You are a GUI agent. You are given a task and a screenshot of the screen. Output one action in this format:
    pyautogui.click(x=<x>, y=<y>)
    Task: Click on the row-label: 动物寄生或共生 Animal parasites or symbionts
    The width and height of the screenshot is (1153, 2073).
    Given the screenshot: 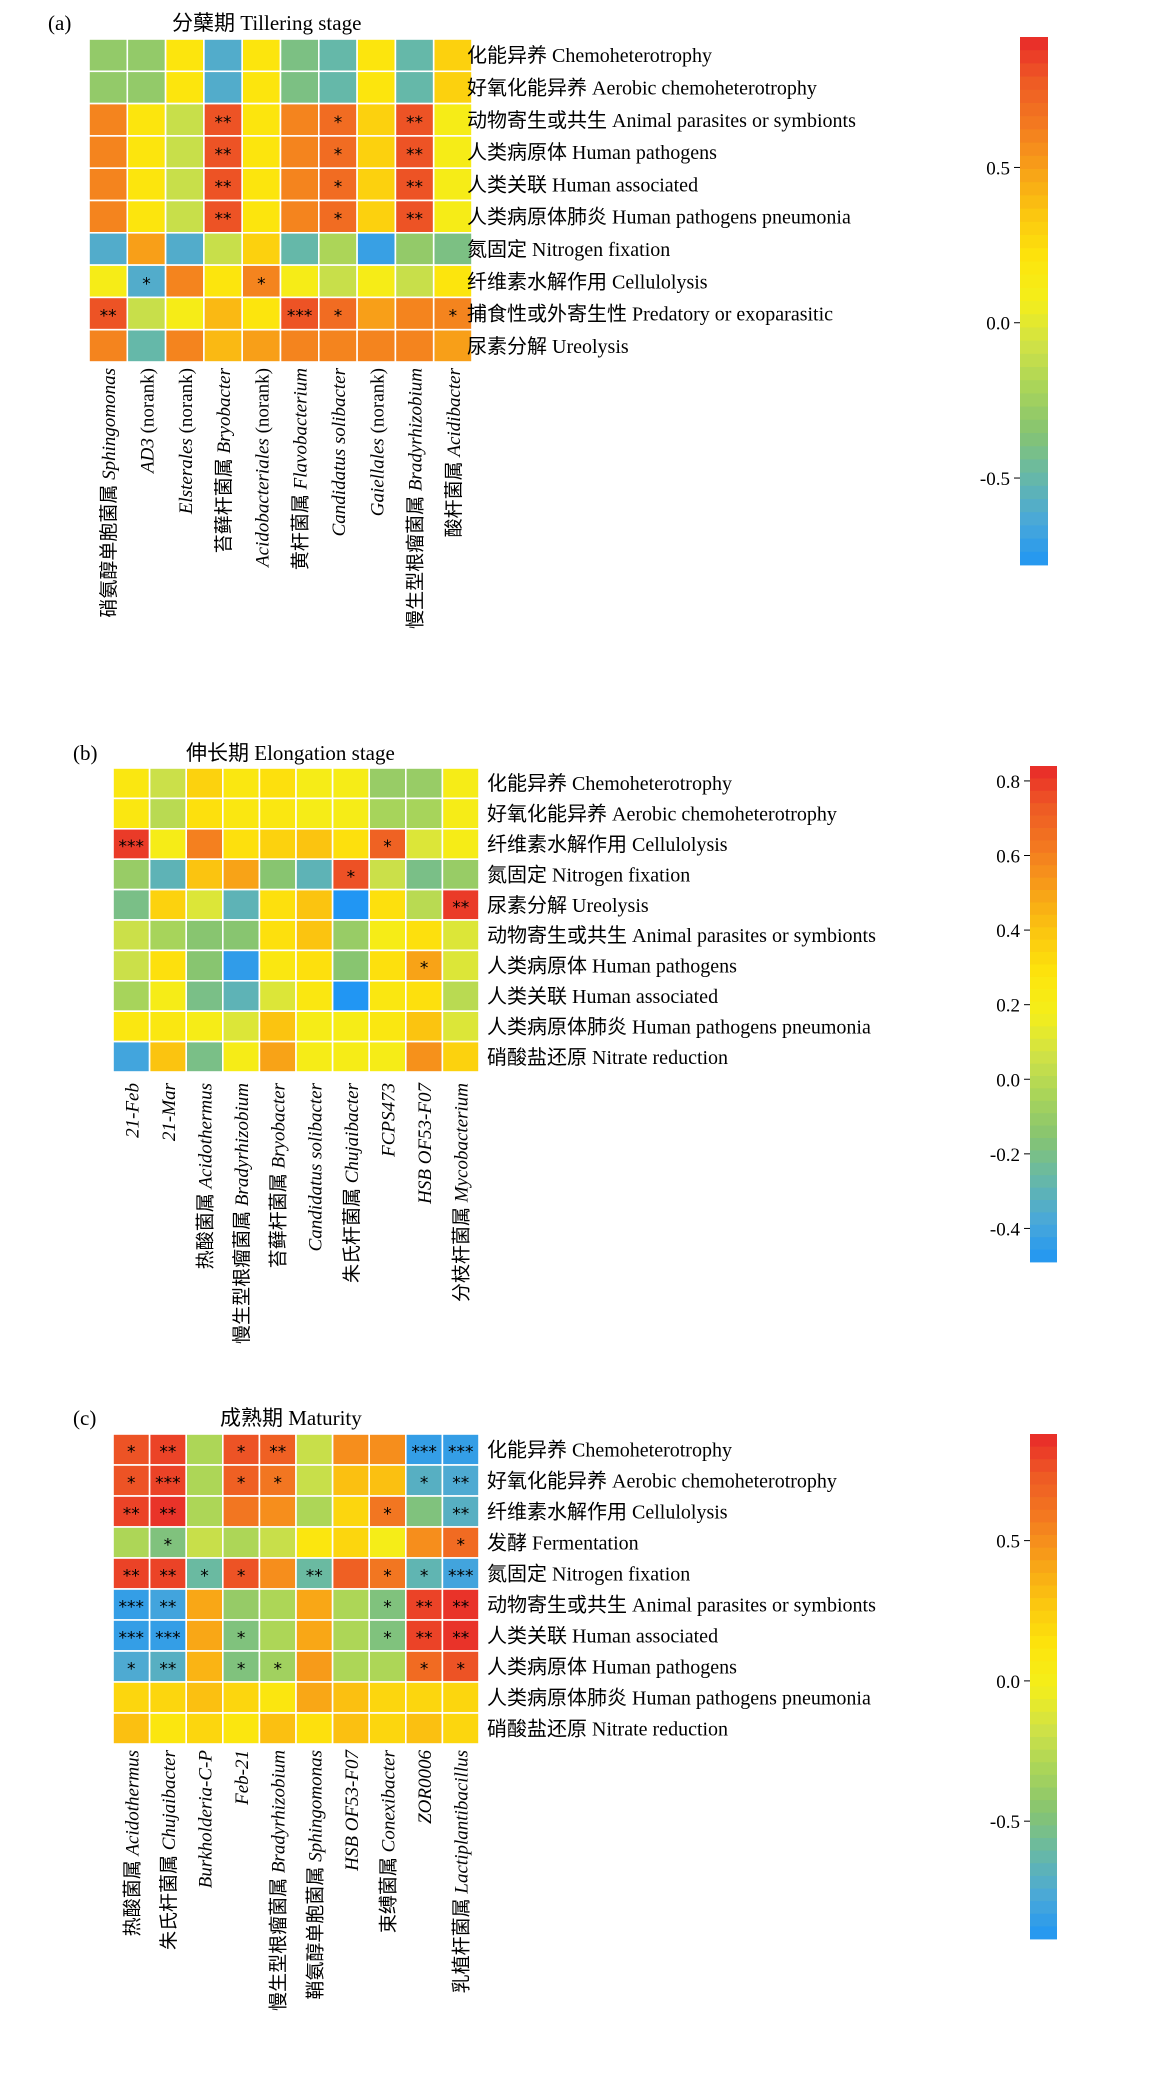 What is the action you would take?
    pyautogui.click(x=681, y=935)
    